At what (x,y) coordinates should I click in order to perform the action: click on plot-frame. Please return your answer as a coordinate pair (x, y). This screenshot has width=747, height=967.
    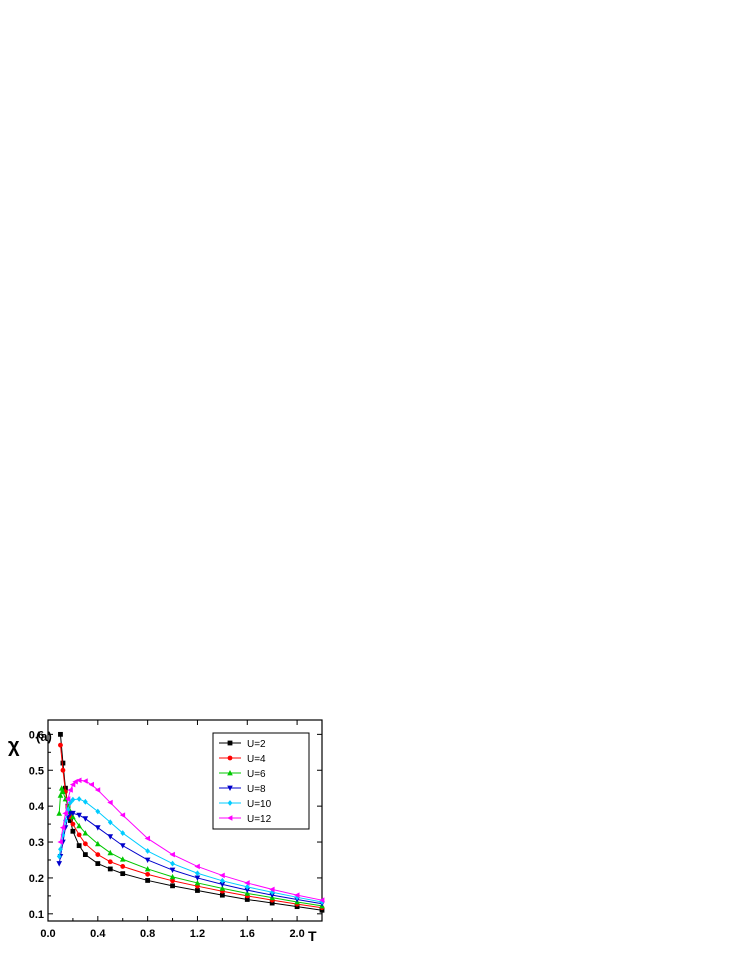
    Looking at the image, I should click on (185, 820).